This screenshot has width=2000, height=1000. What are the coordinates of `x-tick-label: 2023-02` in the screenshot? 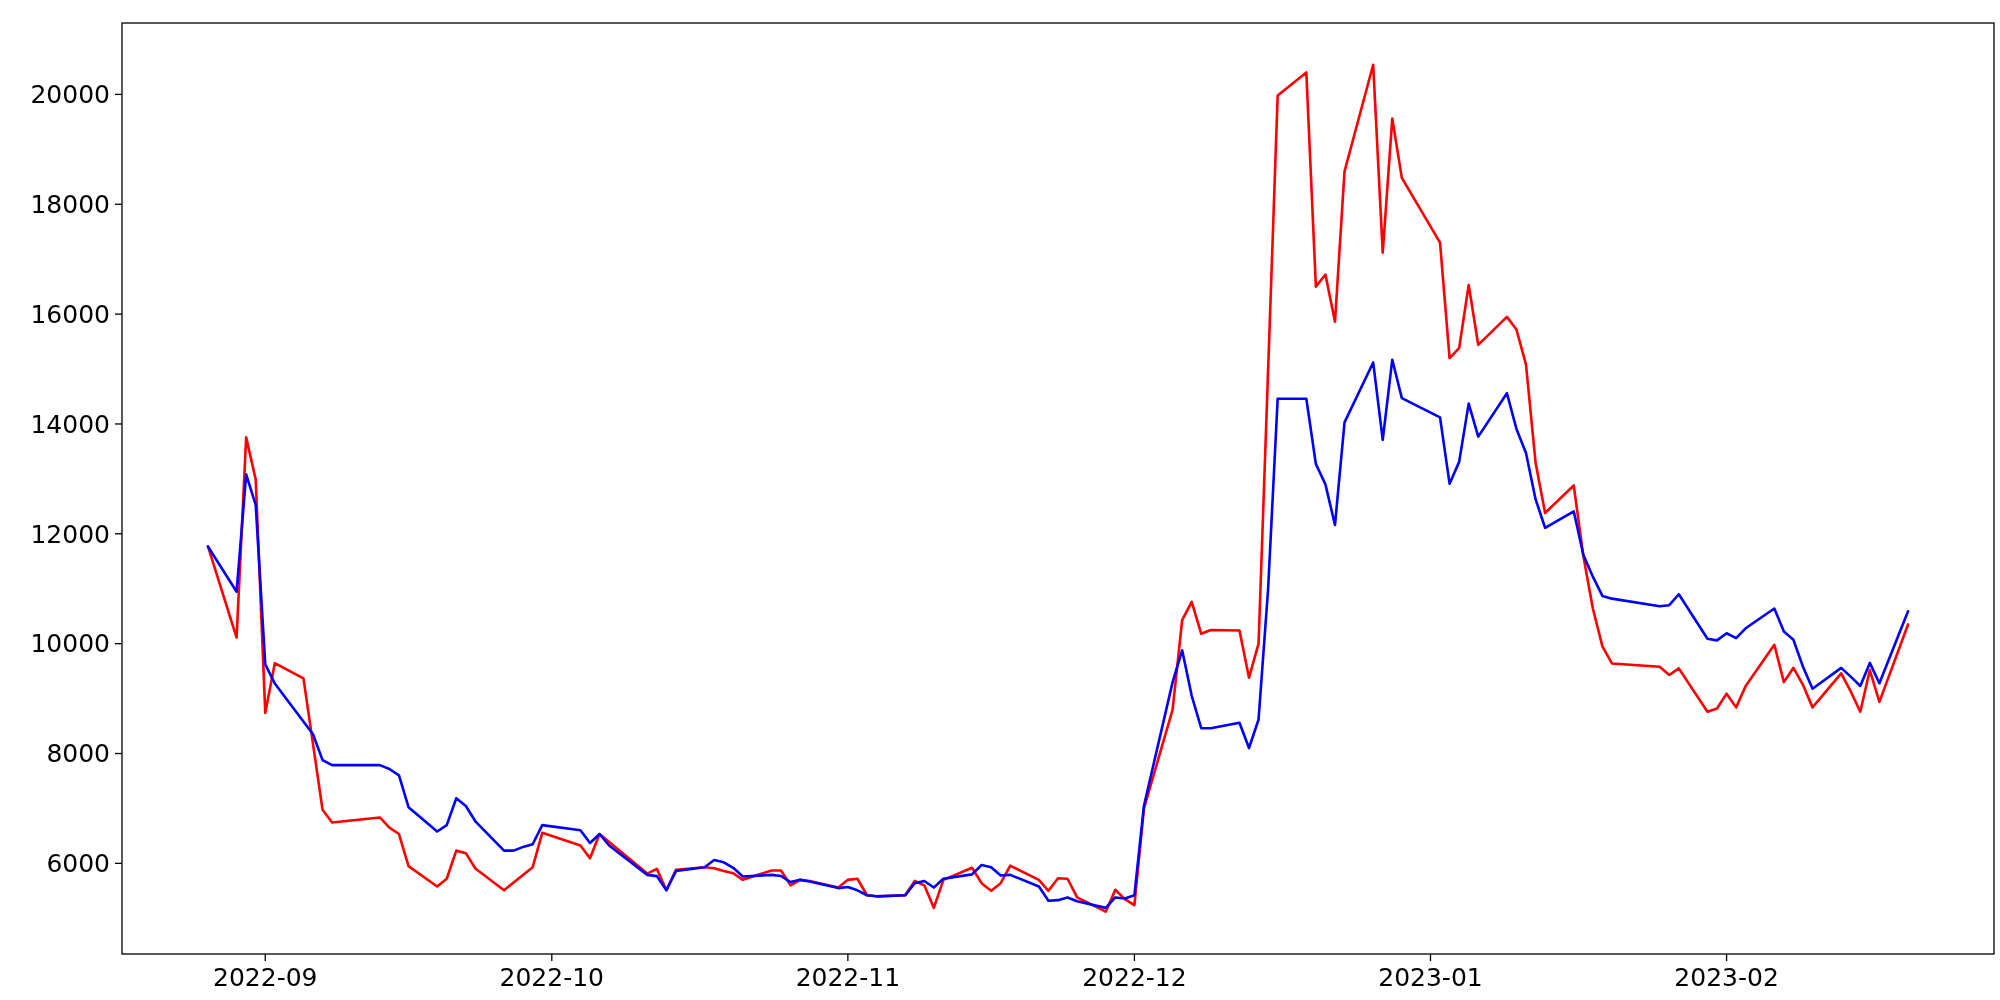 It's located at (1726, 977).